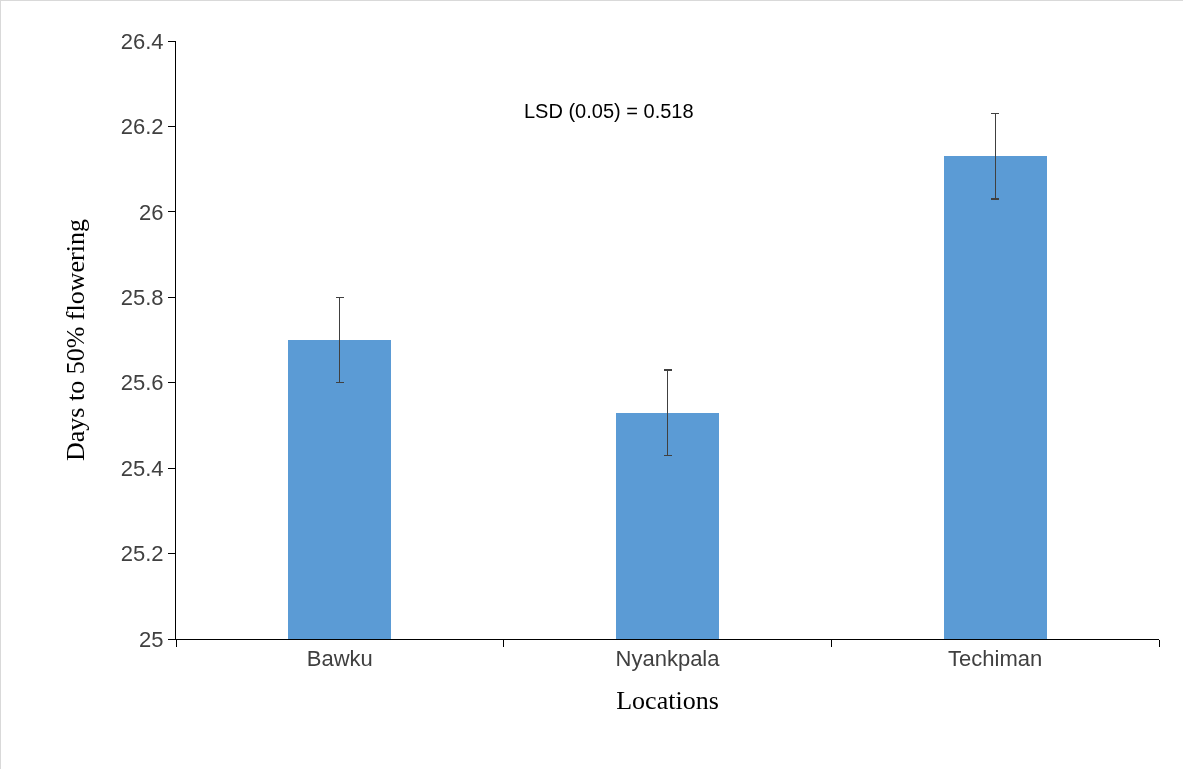  What do you see at coordinates (151, 212) in the screenshot?
I see `y-tick-label: 26` at bounding box center [151, 212].